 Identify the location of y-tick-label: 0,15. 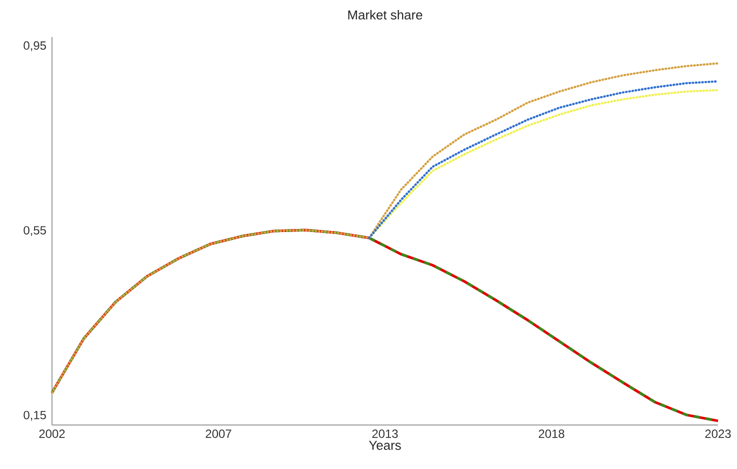
(35, 415).